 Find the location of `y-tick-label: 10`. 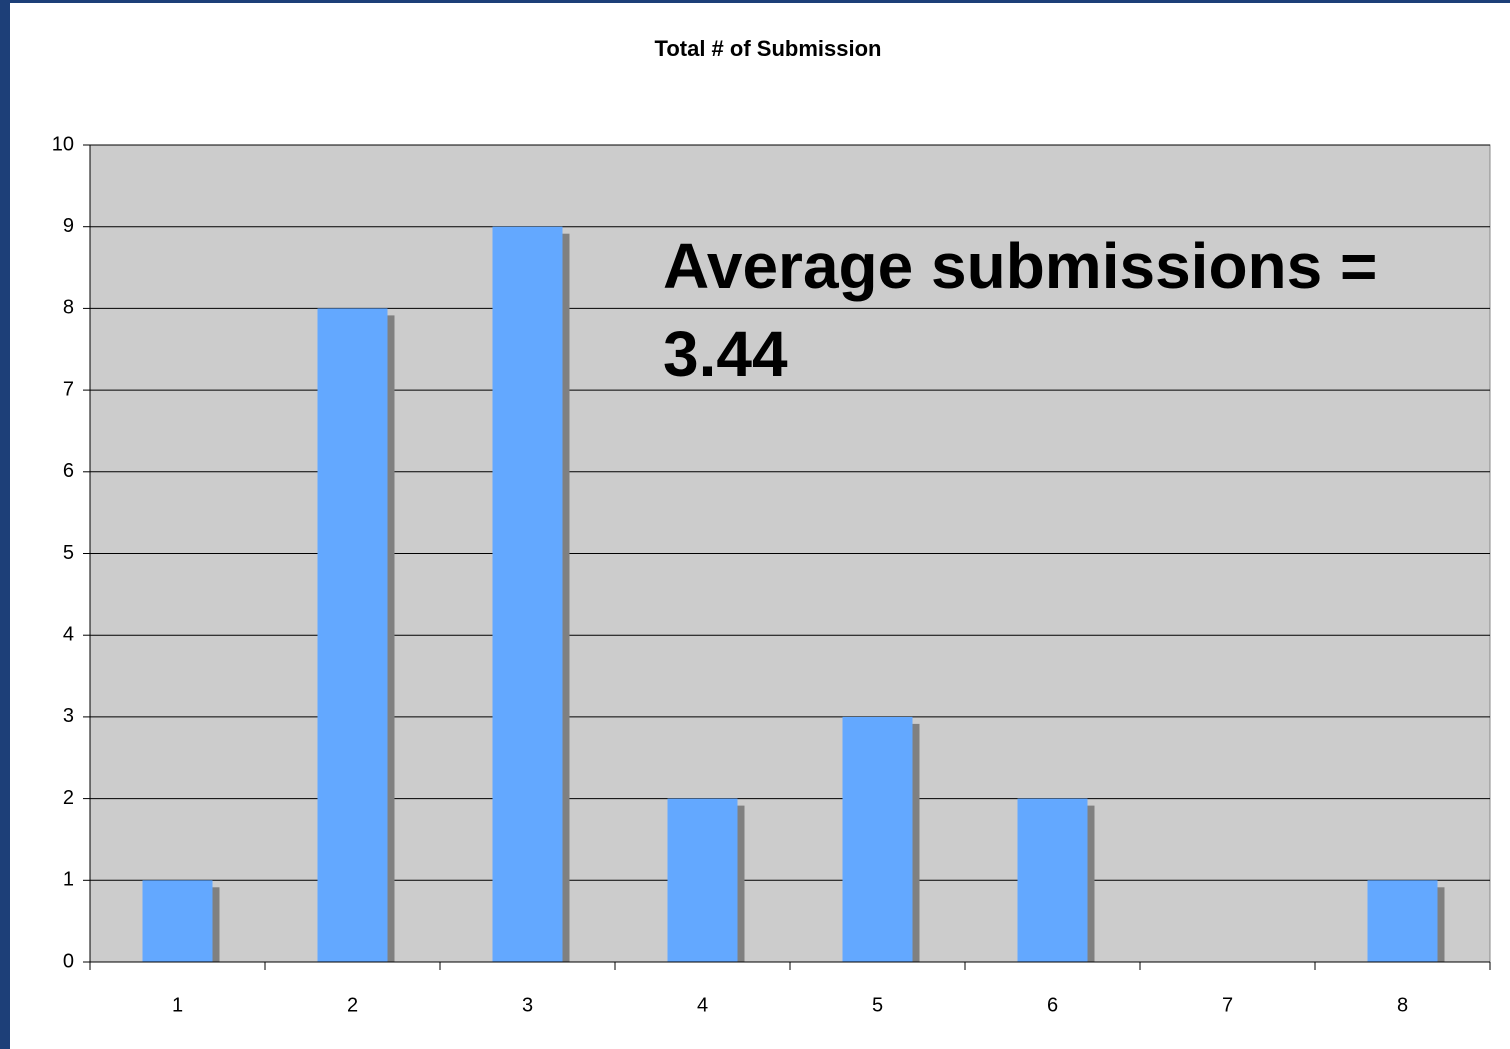

y-tick-label: 10 is located at coordinates (63, 144).